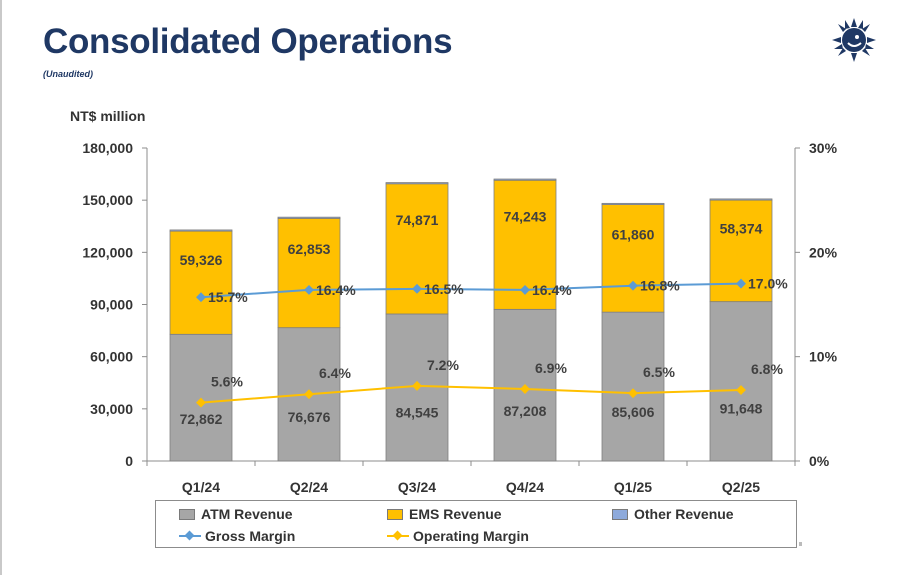 Image resolution: width=900 pixels, height=575 pixels. Describe the element at coordinates (309, 417) in the screenshot. I see `atm-revenue-value-label: 76,676` at that location.